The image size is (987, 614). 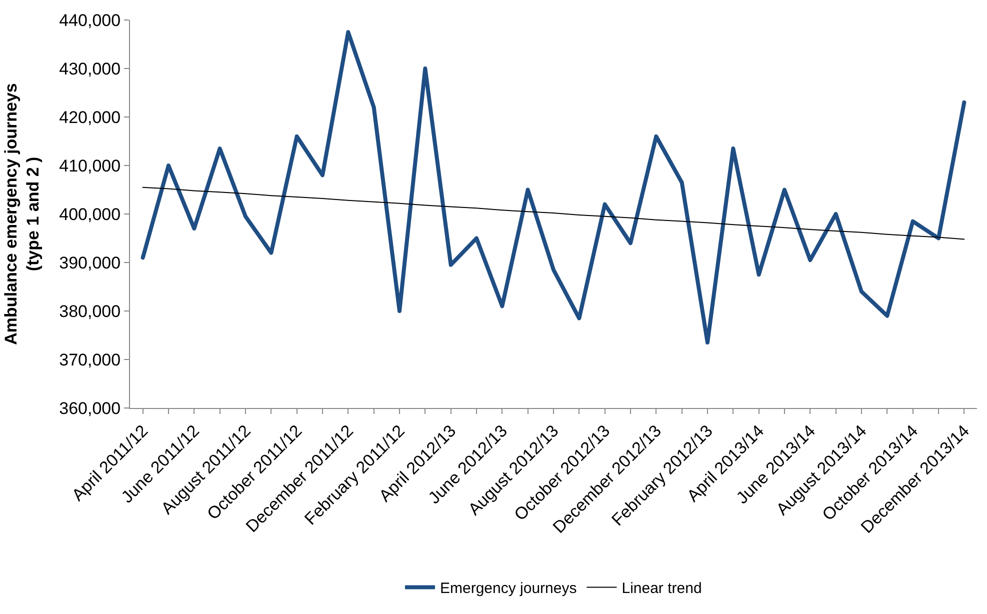 What do you see at coordinates (22, 214) in the screenshot?
I see `y-axis-title: Ambulance emergency journeys (type 1 and 2 )` at bounding box center [22, 214].